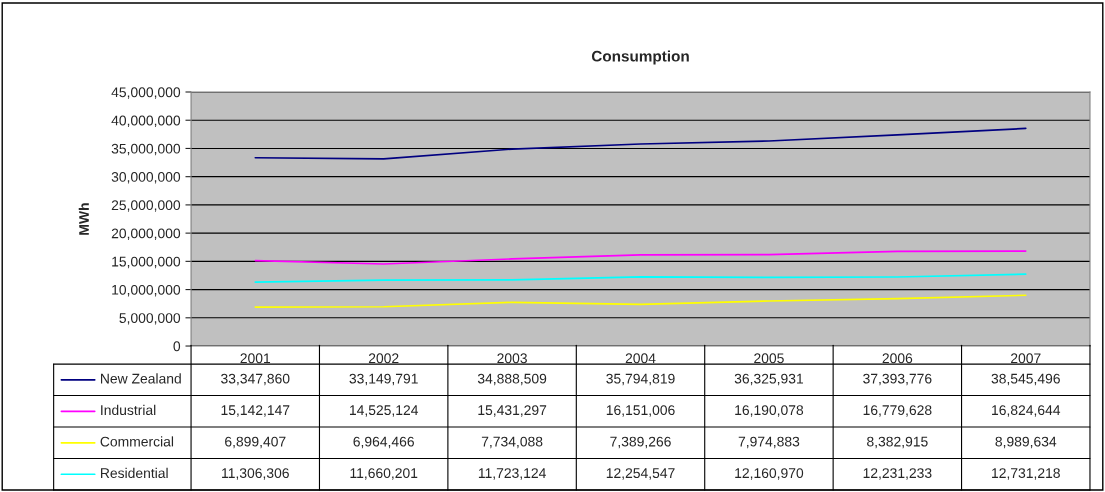 Image resolution: width=1105 pixels, height=492 pixels. Describe the element at coordinates (769, 358) in the screenshot. I see `x-tick-label: 2005` at that location.